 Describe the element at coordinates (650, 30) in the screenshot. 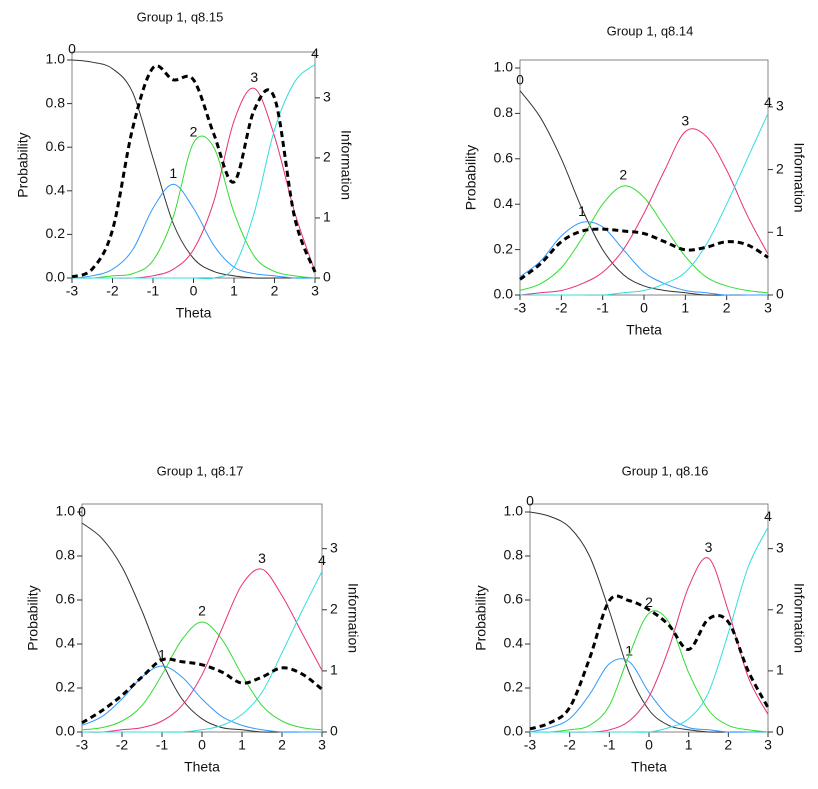

I see `chart-title: Group 1, q8.14` at that location.